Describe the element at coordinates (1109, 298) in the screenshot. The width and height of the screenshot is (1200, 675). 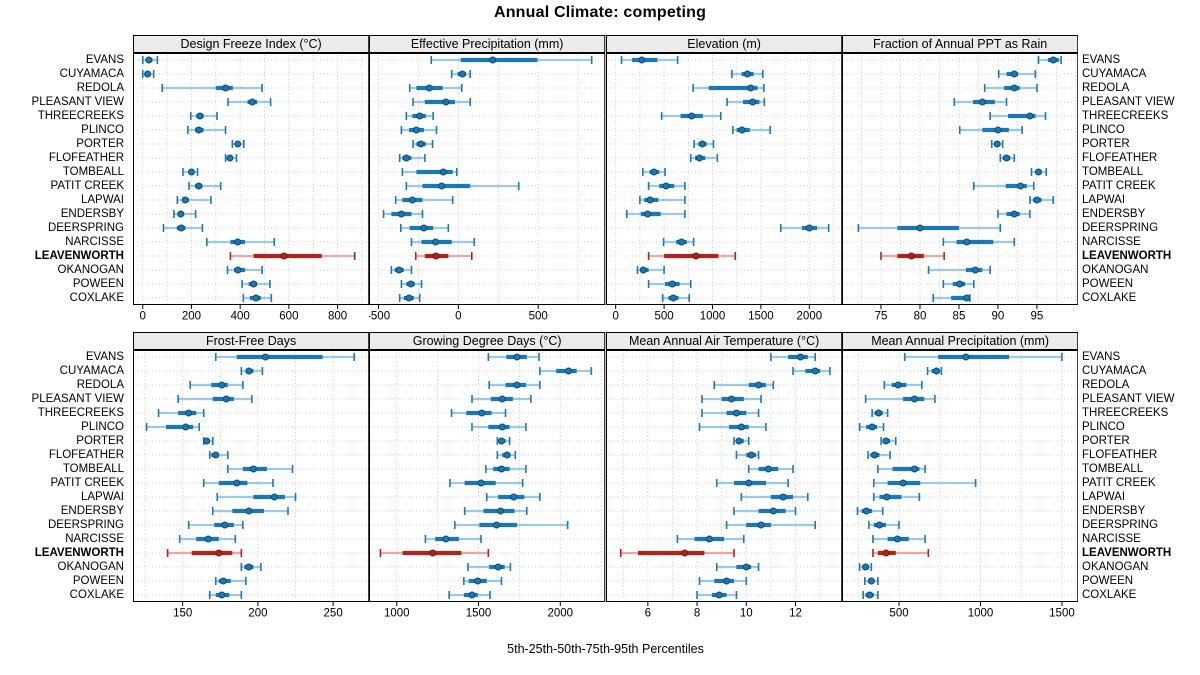
I see `station-label: COXLAKE` at that location.